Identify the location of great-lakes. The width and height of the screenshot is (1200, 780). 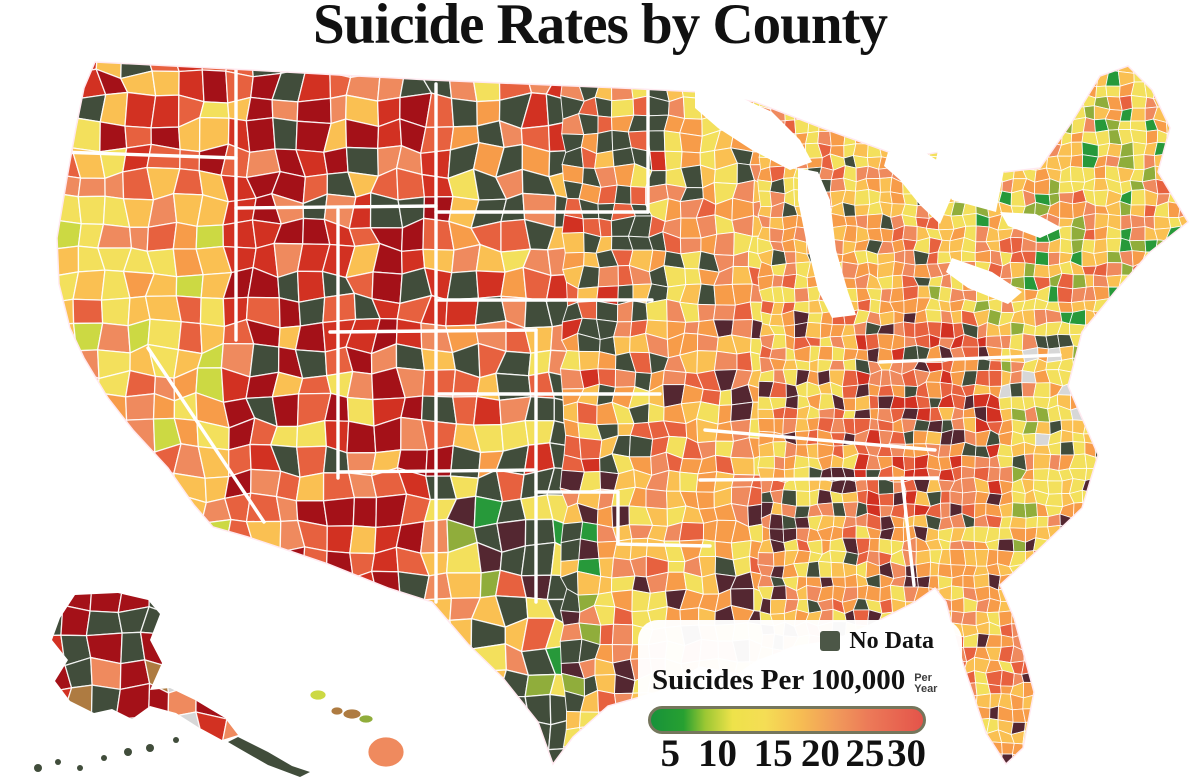
(878, 203).